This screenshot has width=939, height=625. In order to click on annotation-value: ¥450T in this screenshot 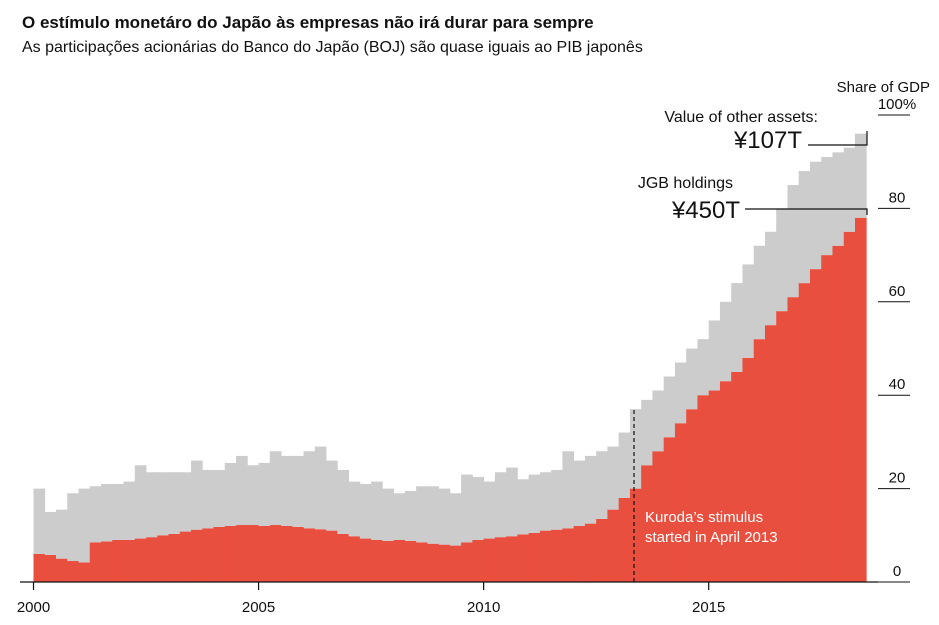, I will do `click(705, 210)`.